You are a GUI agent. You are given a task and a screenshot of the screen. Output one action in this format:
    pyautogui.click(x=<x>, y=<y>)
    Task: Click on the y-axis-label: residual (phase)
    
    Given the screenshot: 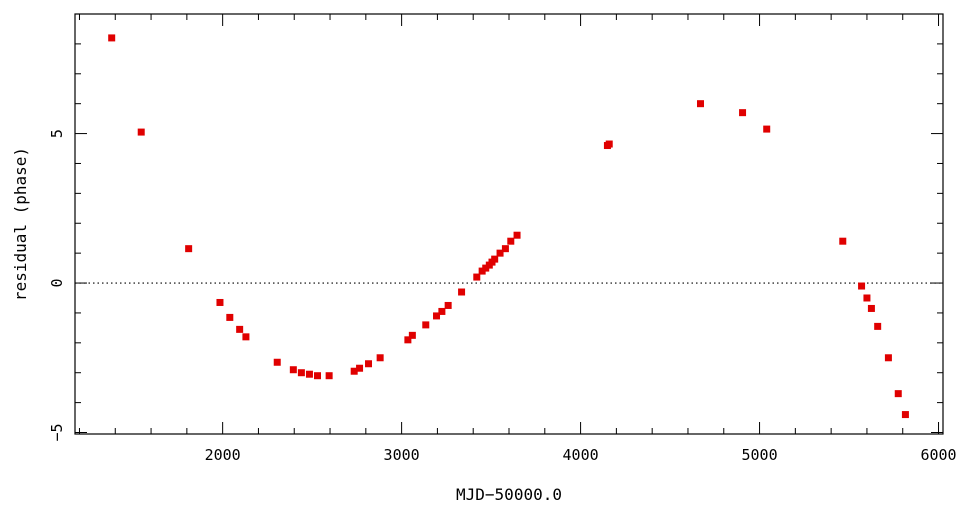 What is the action you would take?
    pyautogui.click(x=20, y=224)
    